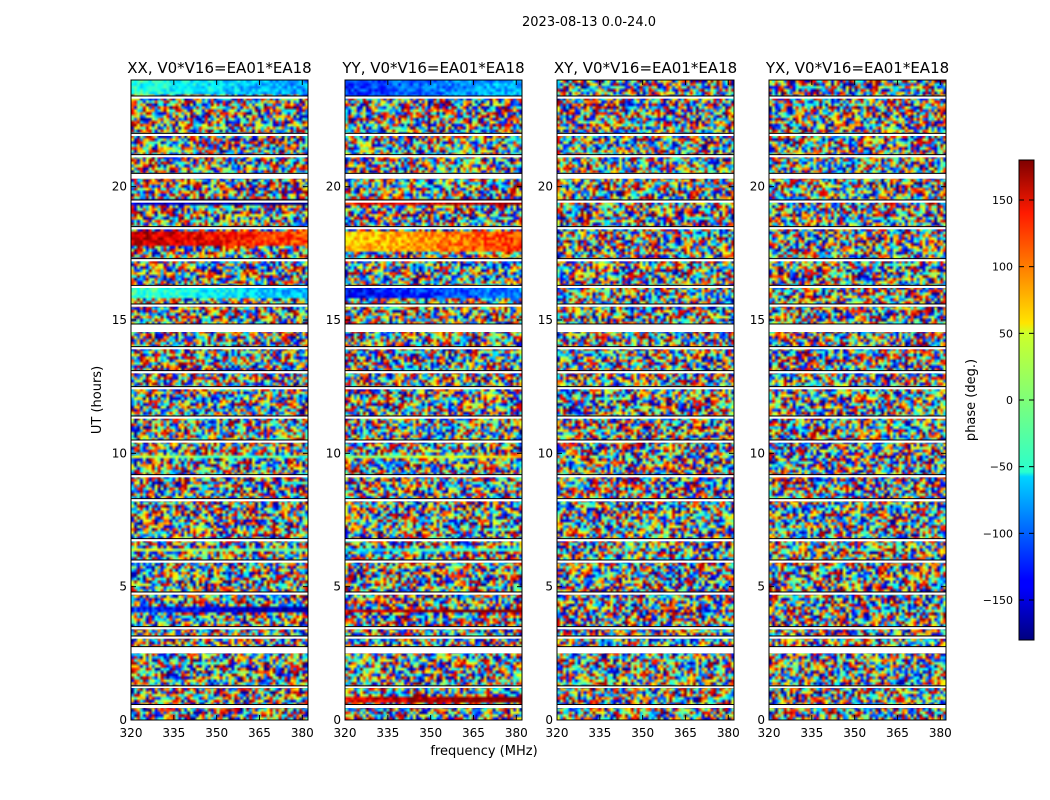 The height and width of the screenshot is (800, 1050). I want to click on colorbar-tick-label: −100, so click(998, 533).